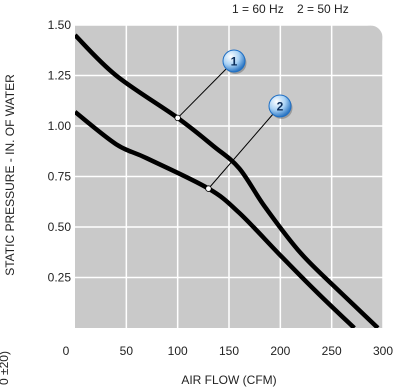  I want to click on callout-number-1: 1, so click(234, 62).